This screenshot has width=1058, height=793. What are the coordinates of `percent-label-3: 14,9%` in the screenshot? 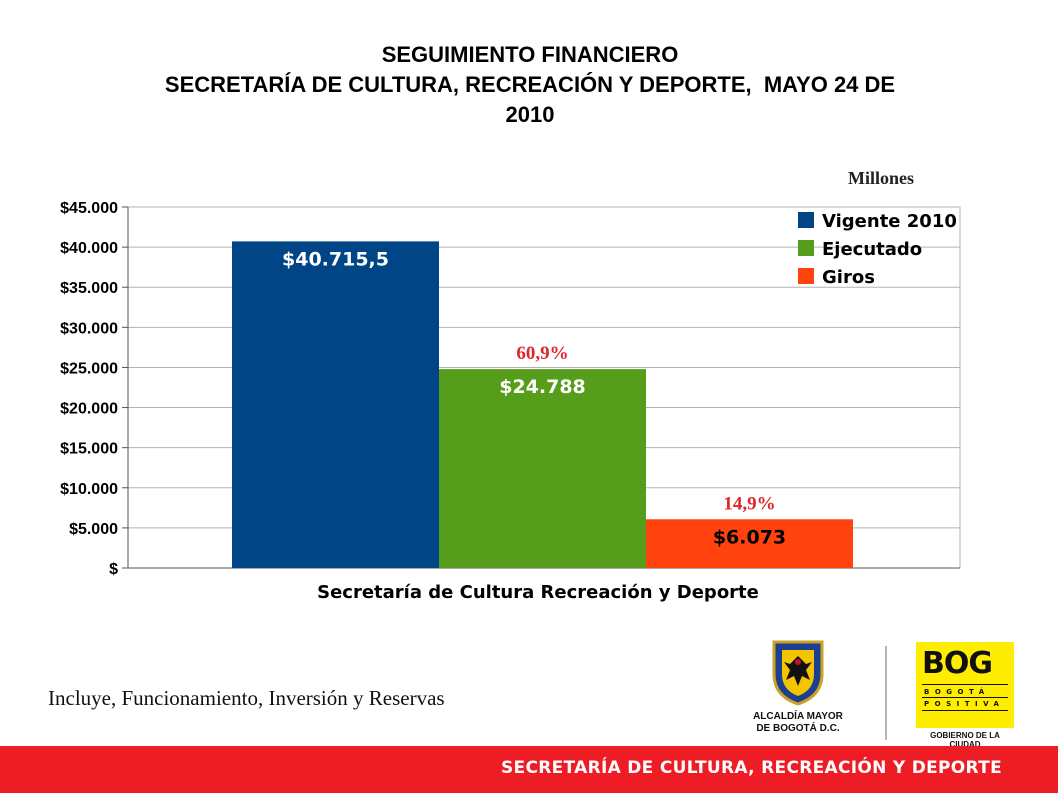 It's located at (749, 503).